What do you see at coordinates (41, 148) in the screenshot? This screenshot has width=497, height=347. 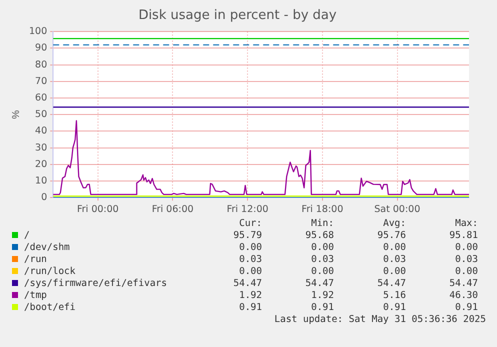 I see `y-tick-label: 30` at bounding box center [41, 148].